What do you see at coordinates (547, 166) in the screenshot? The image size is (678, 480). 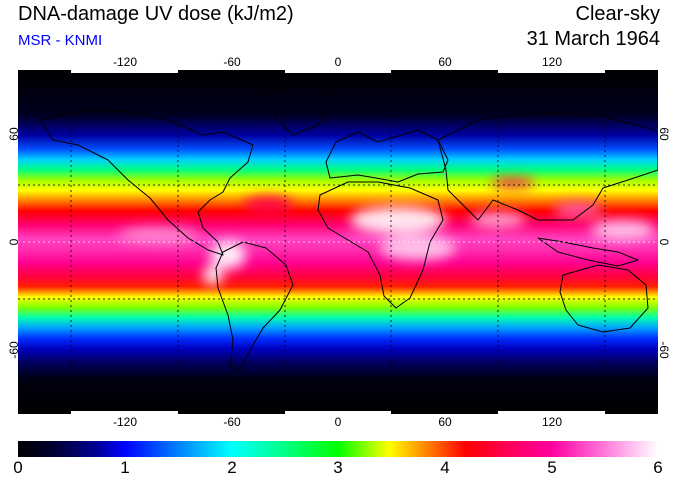 I see `asia-outline` at bounding box center [547, 166].